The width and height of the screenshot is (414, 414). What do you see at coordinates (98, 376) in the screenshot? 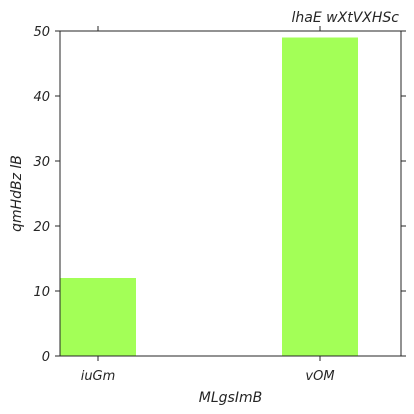
I see `x-tick-label: iuGm` at bounding box center [98, 376].